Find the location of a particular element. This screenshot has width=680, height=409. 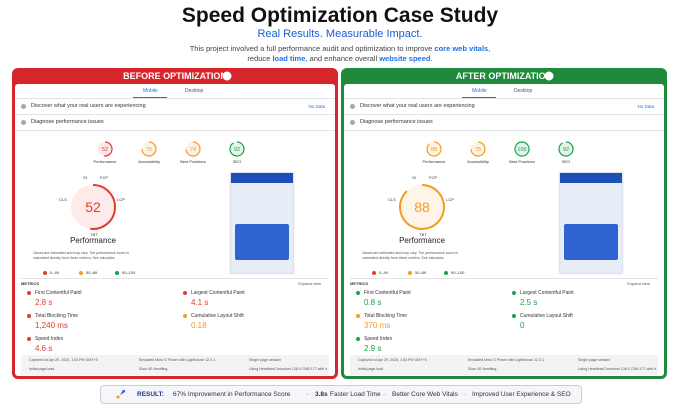

legend-label: 90–100 is located at coordinates (458, 272).